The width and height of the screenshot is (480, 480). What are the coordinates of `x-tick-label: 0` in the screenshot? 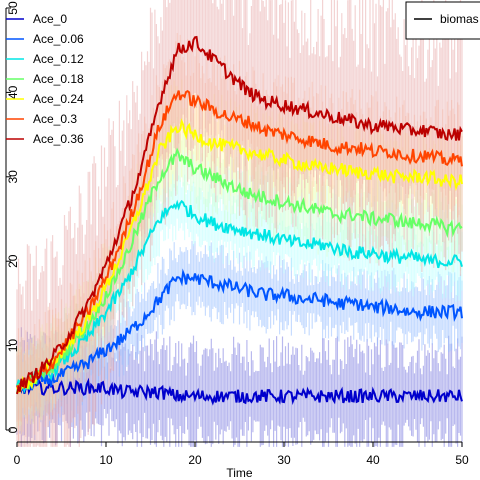 It's located at (17, 460).